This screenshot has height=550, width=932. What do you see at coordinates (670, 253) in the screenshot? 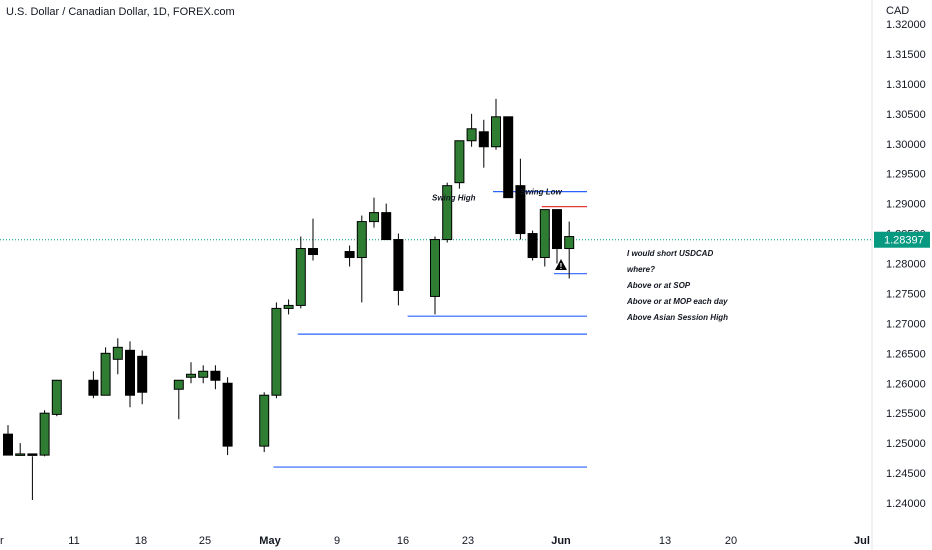
I see `note-line: I would short USDCAD` at bounding box center [670, 253].